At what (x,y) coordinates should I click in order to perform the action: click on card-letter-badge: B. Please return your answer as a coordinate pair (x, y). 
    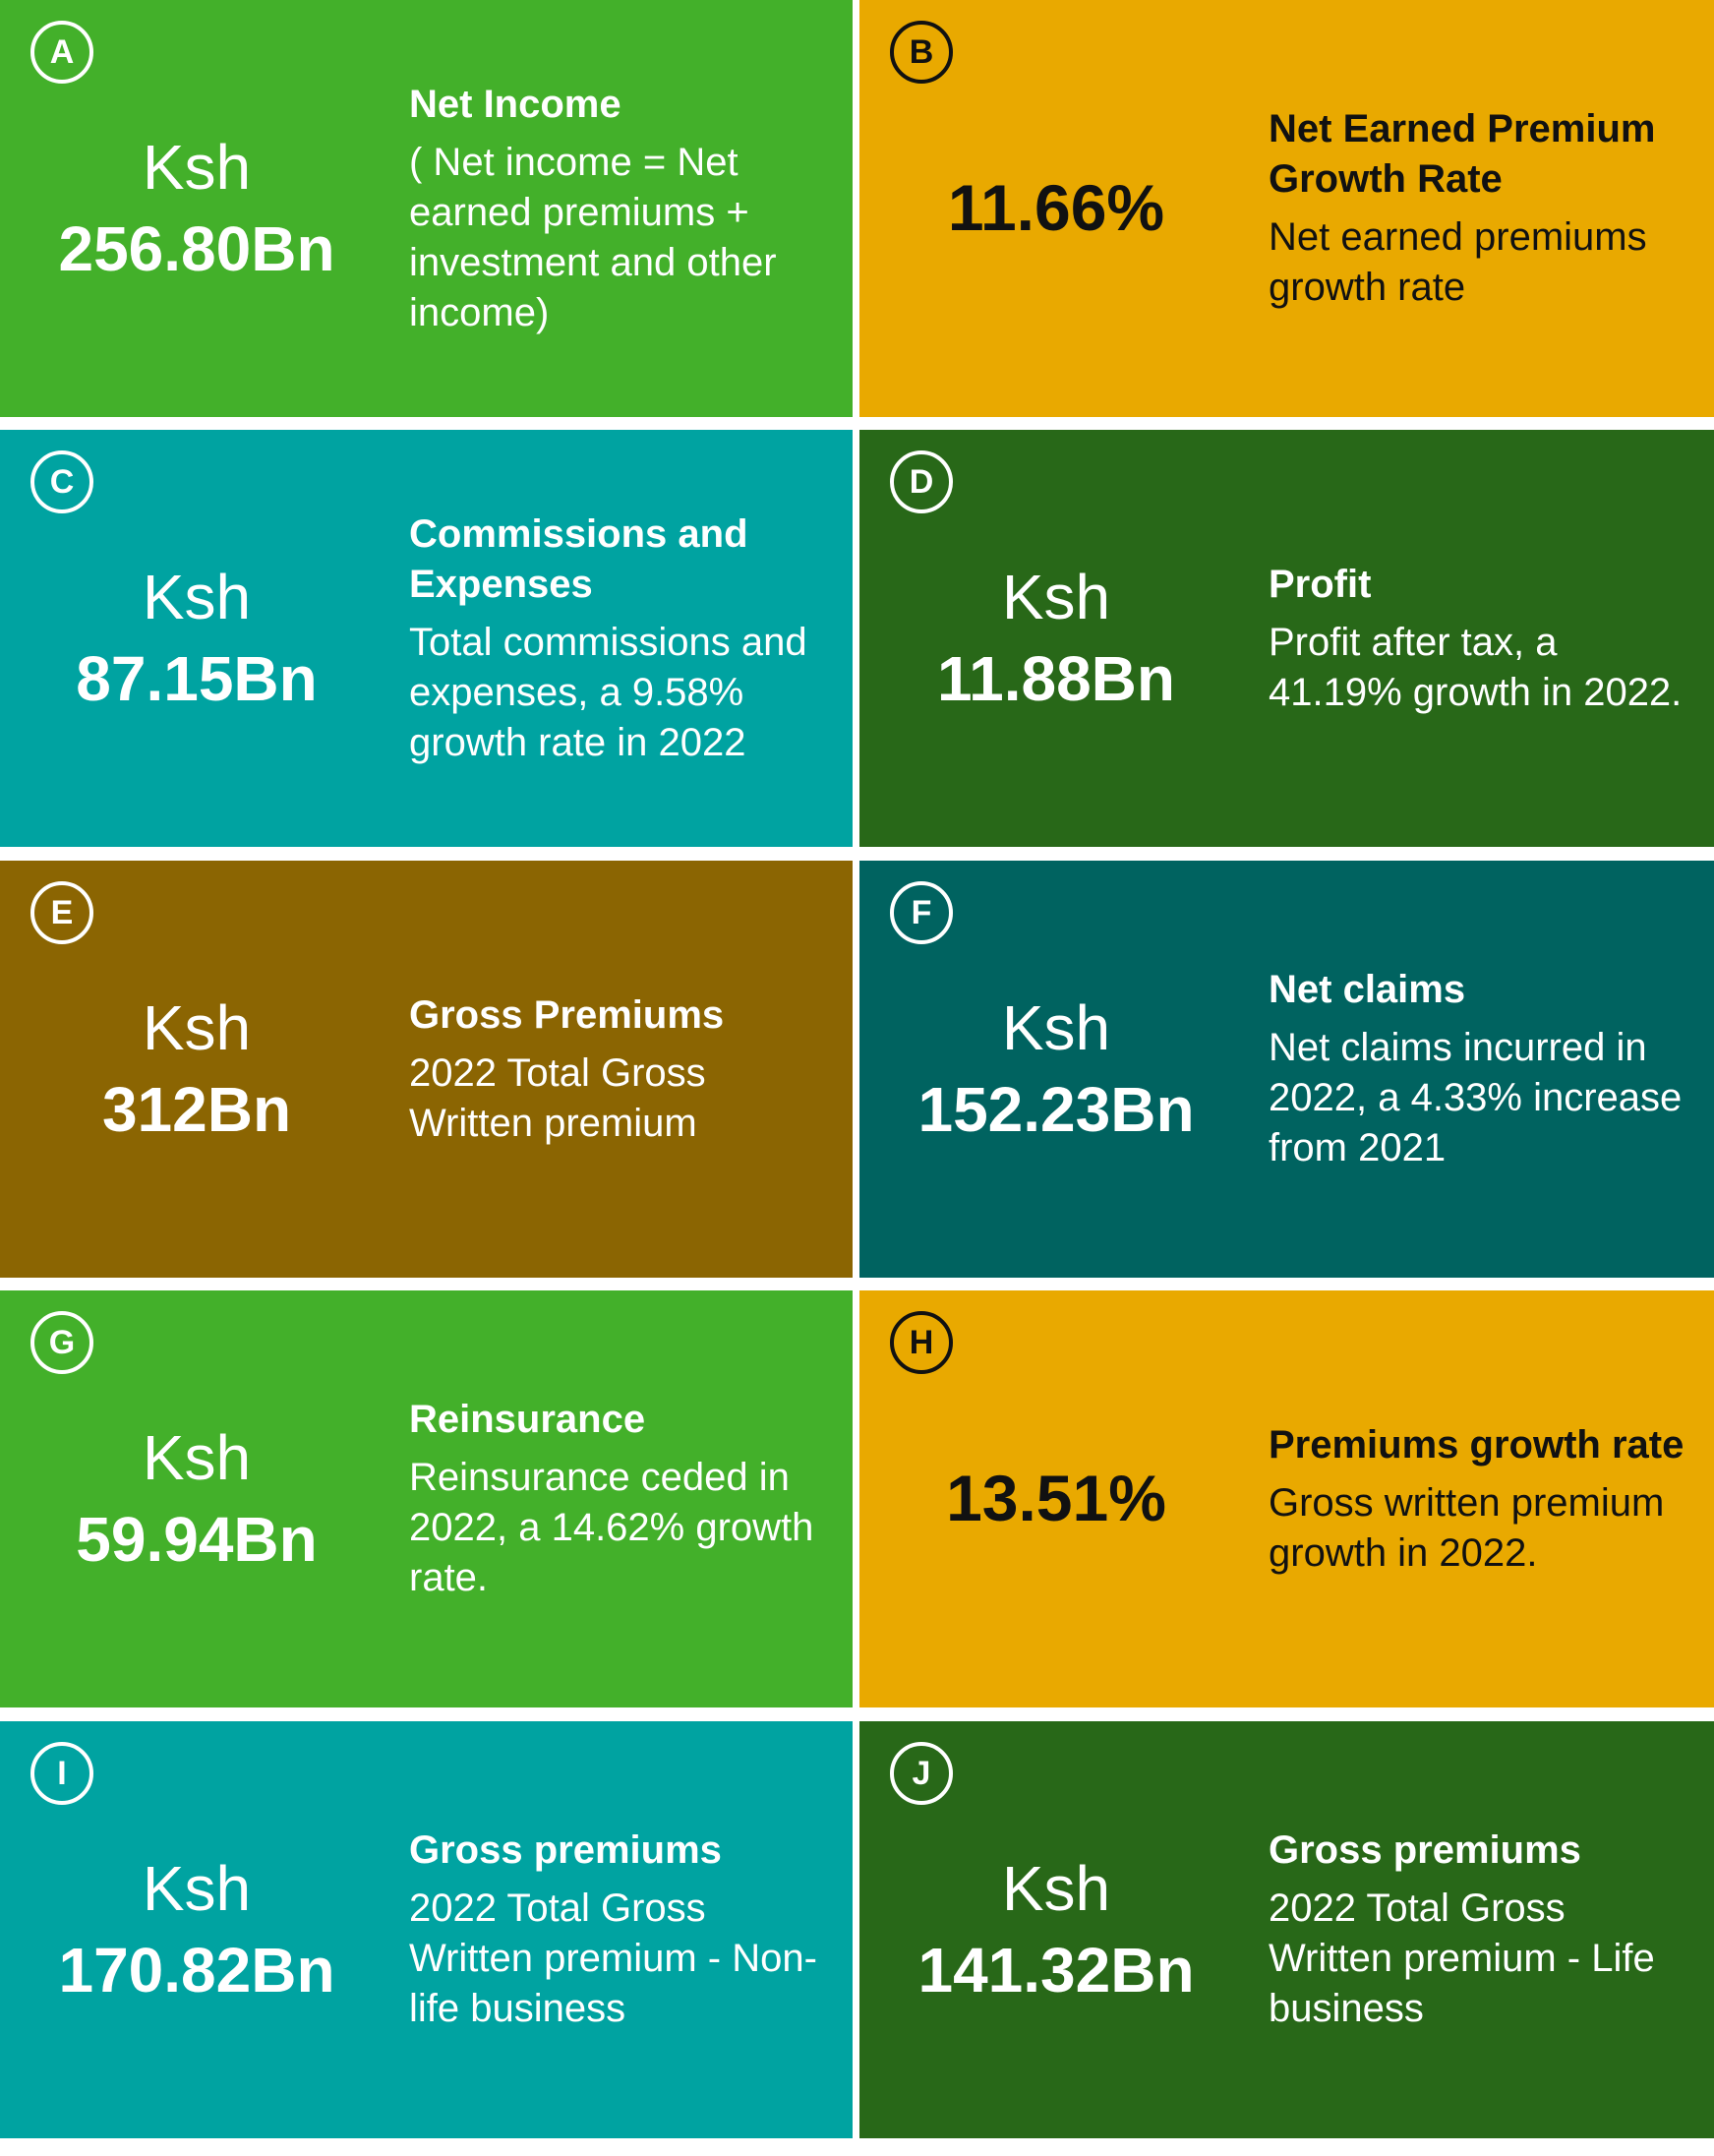
    Looking at the image, I should click on (922, 52).